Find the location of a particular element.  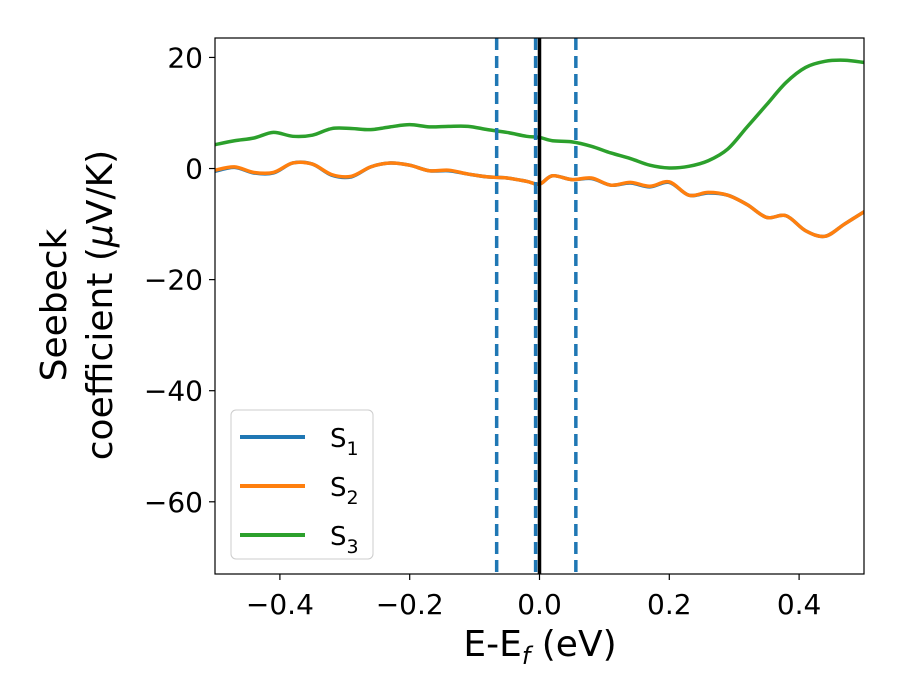

y-tick-label: 20 is located at coordinates (185, 57).